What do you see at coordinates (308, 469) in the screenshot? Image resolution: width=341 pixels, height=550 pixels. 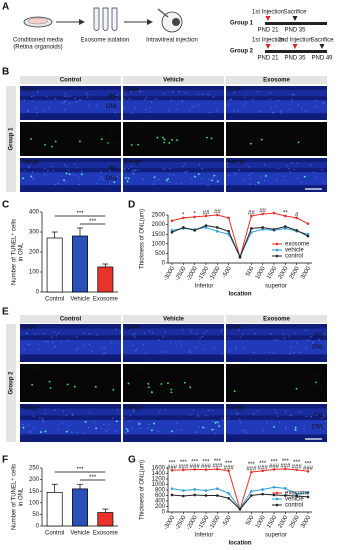 I see `annotation: ###` at bounding box center [308, 469].